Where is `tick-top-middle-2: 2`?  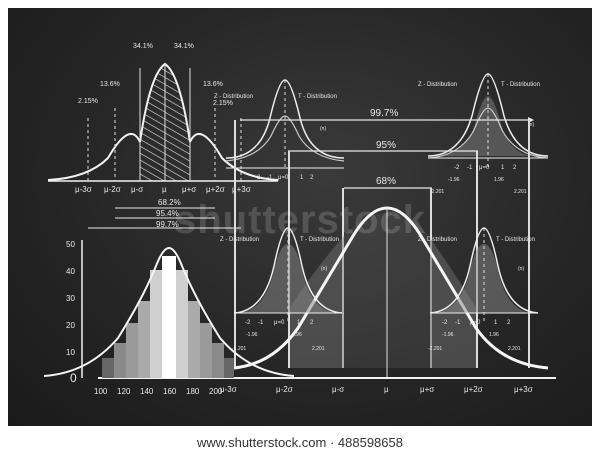
tick-top-middle-2: 2 is located at coordinates (312, 178).